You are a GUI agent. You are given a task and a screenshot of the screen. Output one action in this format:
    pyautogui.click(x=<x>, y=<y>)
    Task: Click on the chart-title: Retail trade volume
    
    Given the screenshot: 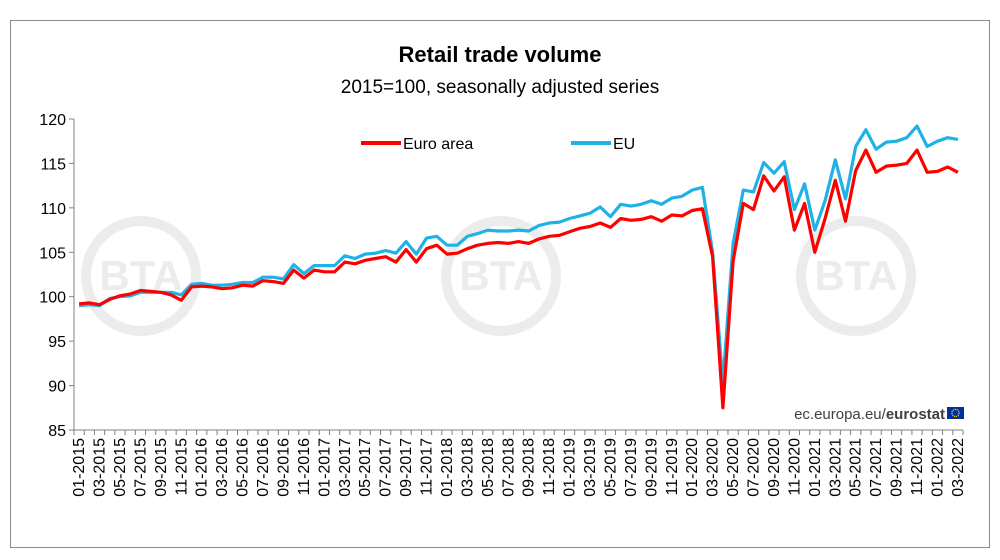 What is the action you would take?
    pyautogui.click(x=500, y=54)
    